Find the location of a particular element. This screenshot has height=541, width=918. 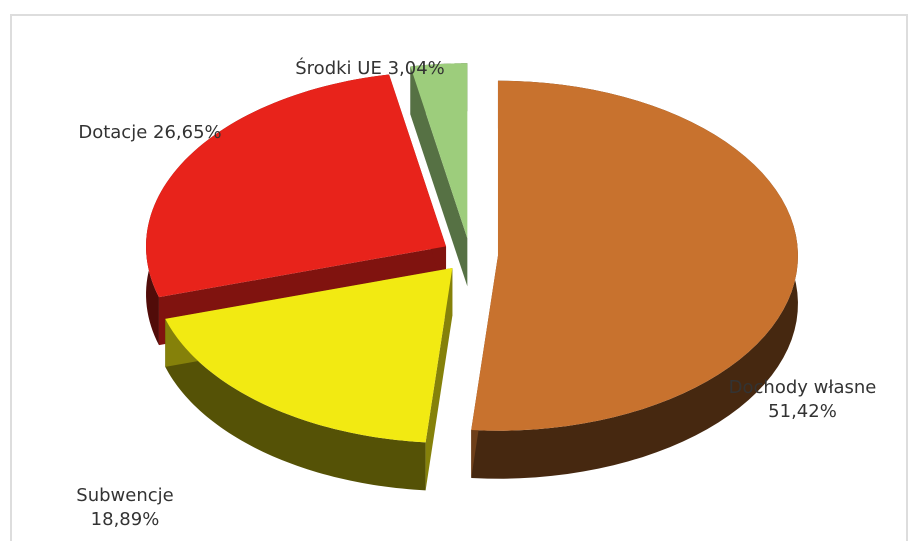

slice-label: Środki UE 3,04% is located at coordinates (370, 69).